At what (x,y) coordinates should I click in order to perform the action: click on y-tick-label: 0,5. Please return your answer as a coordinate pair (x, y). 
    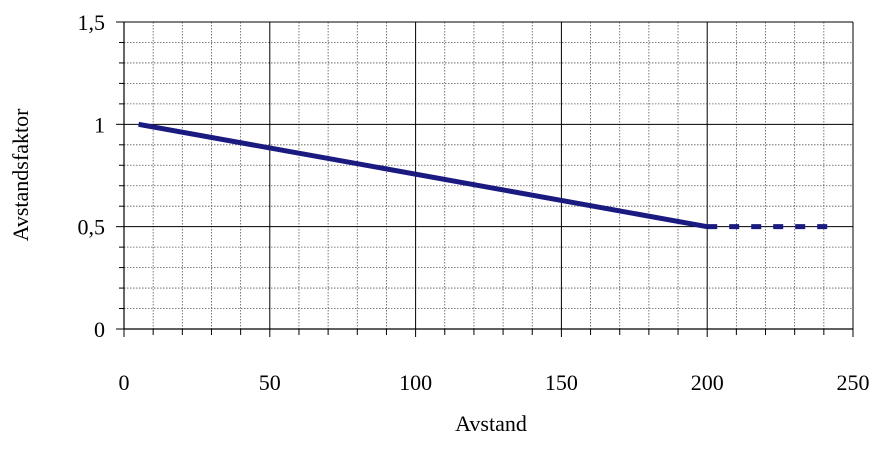
    Looking at the image, I should click on (92, 227).